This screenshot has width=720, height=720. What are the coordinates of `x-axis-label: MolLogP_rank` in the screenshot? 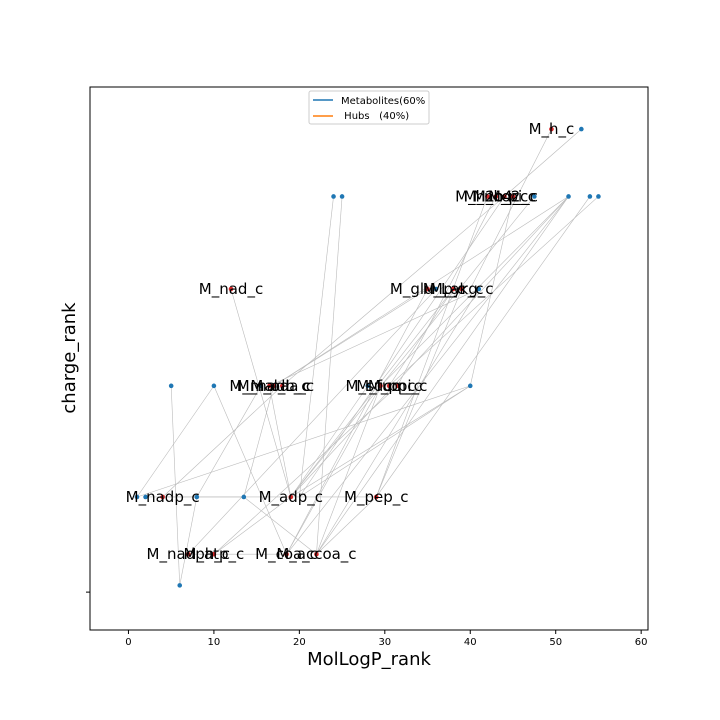 It's located at (369, 659).